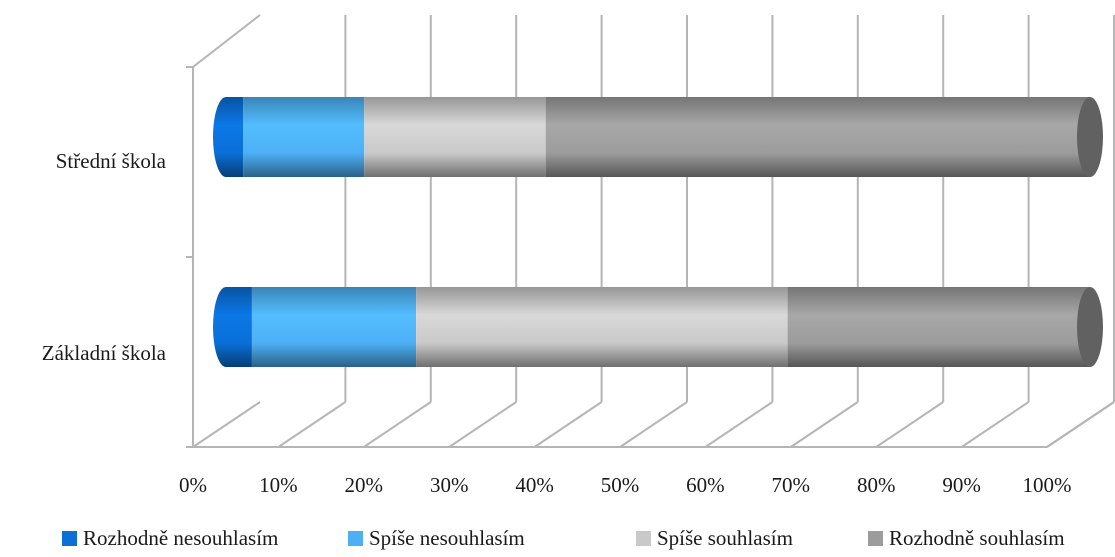  Describe the element at coordinates (104, 257) in the screenshot. I see `category-labels: Střední škola Základní škola` at that location.